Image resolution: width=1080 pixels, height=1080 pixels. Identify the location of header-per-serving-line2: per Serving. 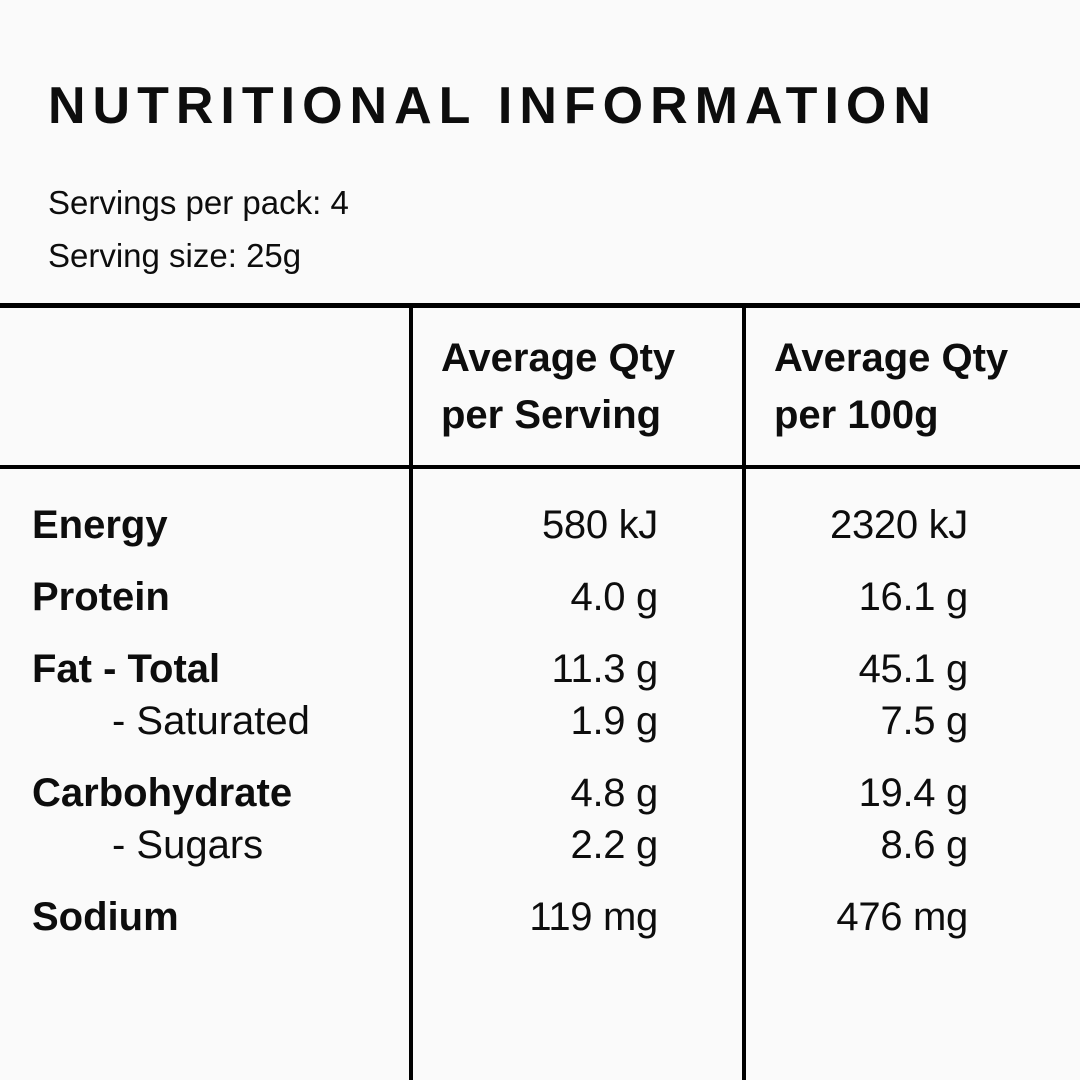
(551, 414).